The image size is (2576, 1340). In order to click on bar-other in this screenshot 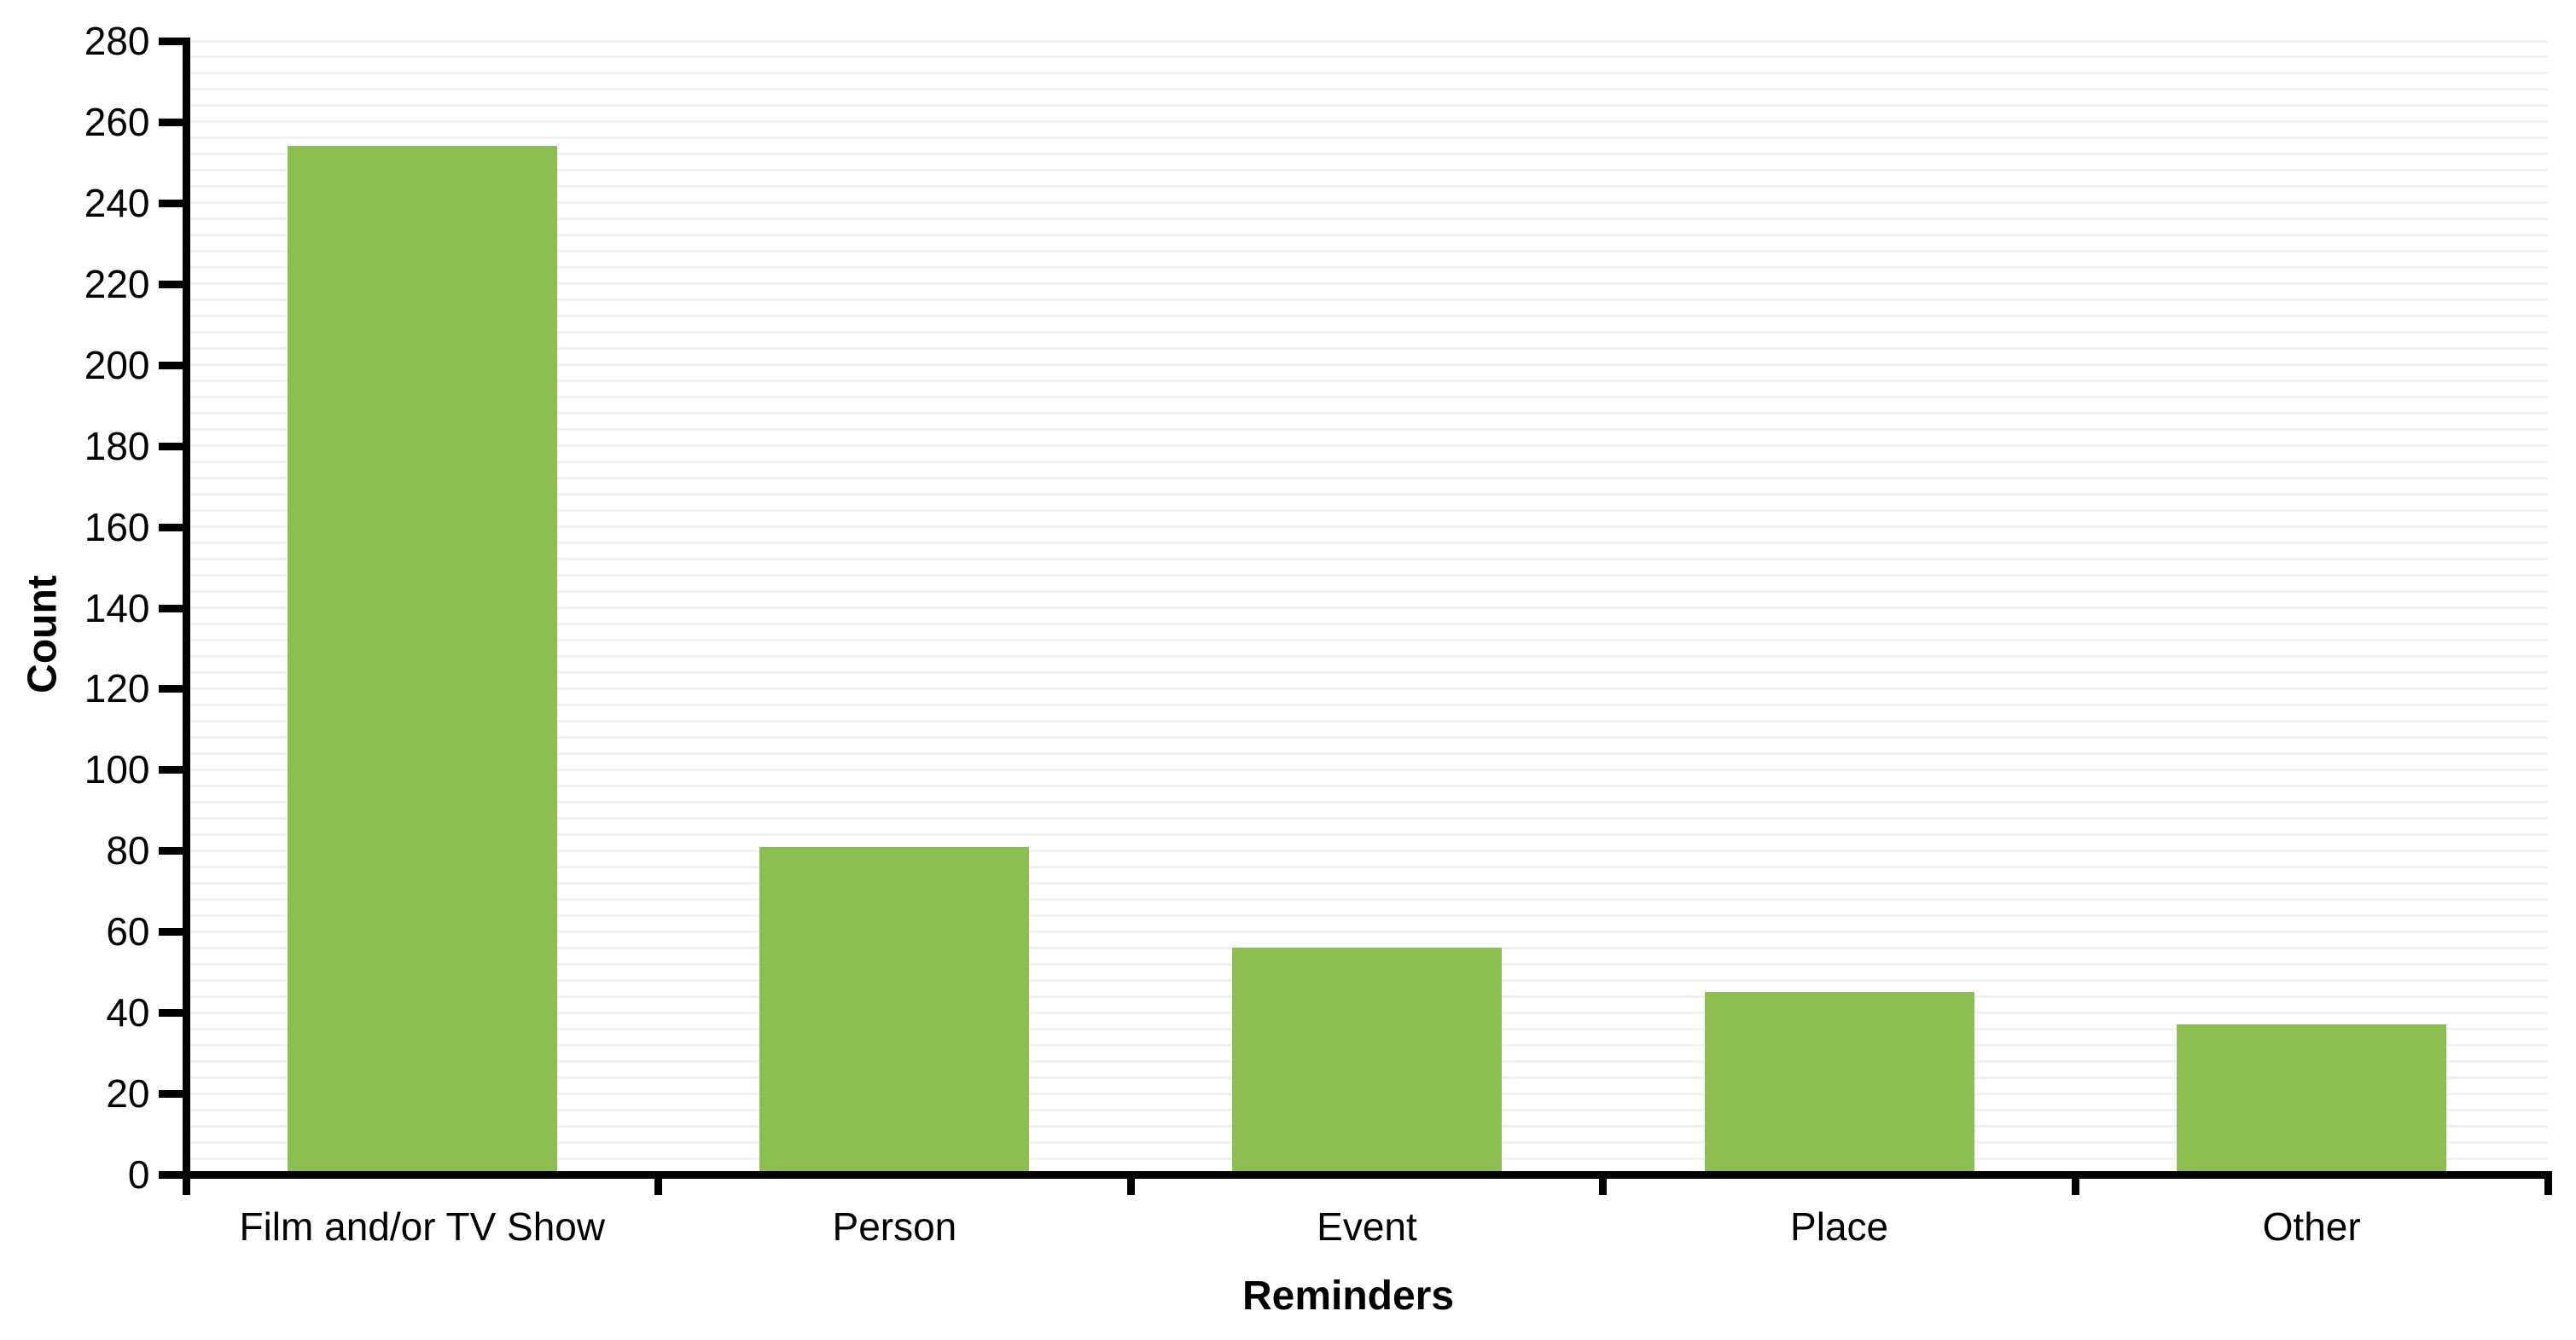, I will do `click(2312, 1097)`.